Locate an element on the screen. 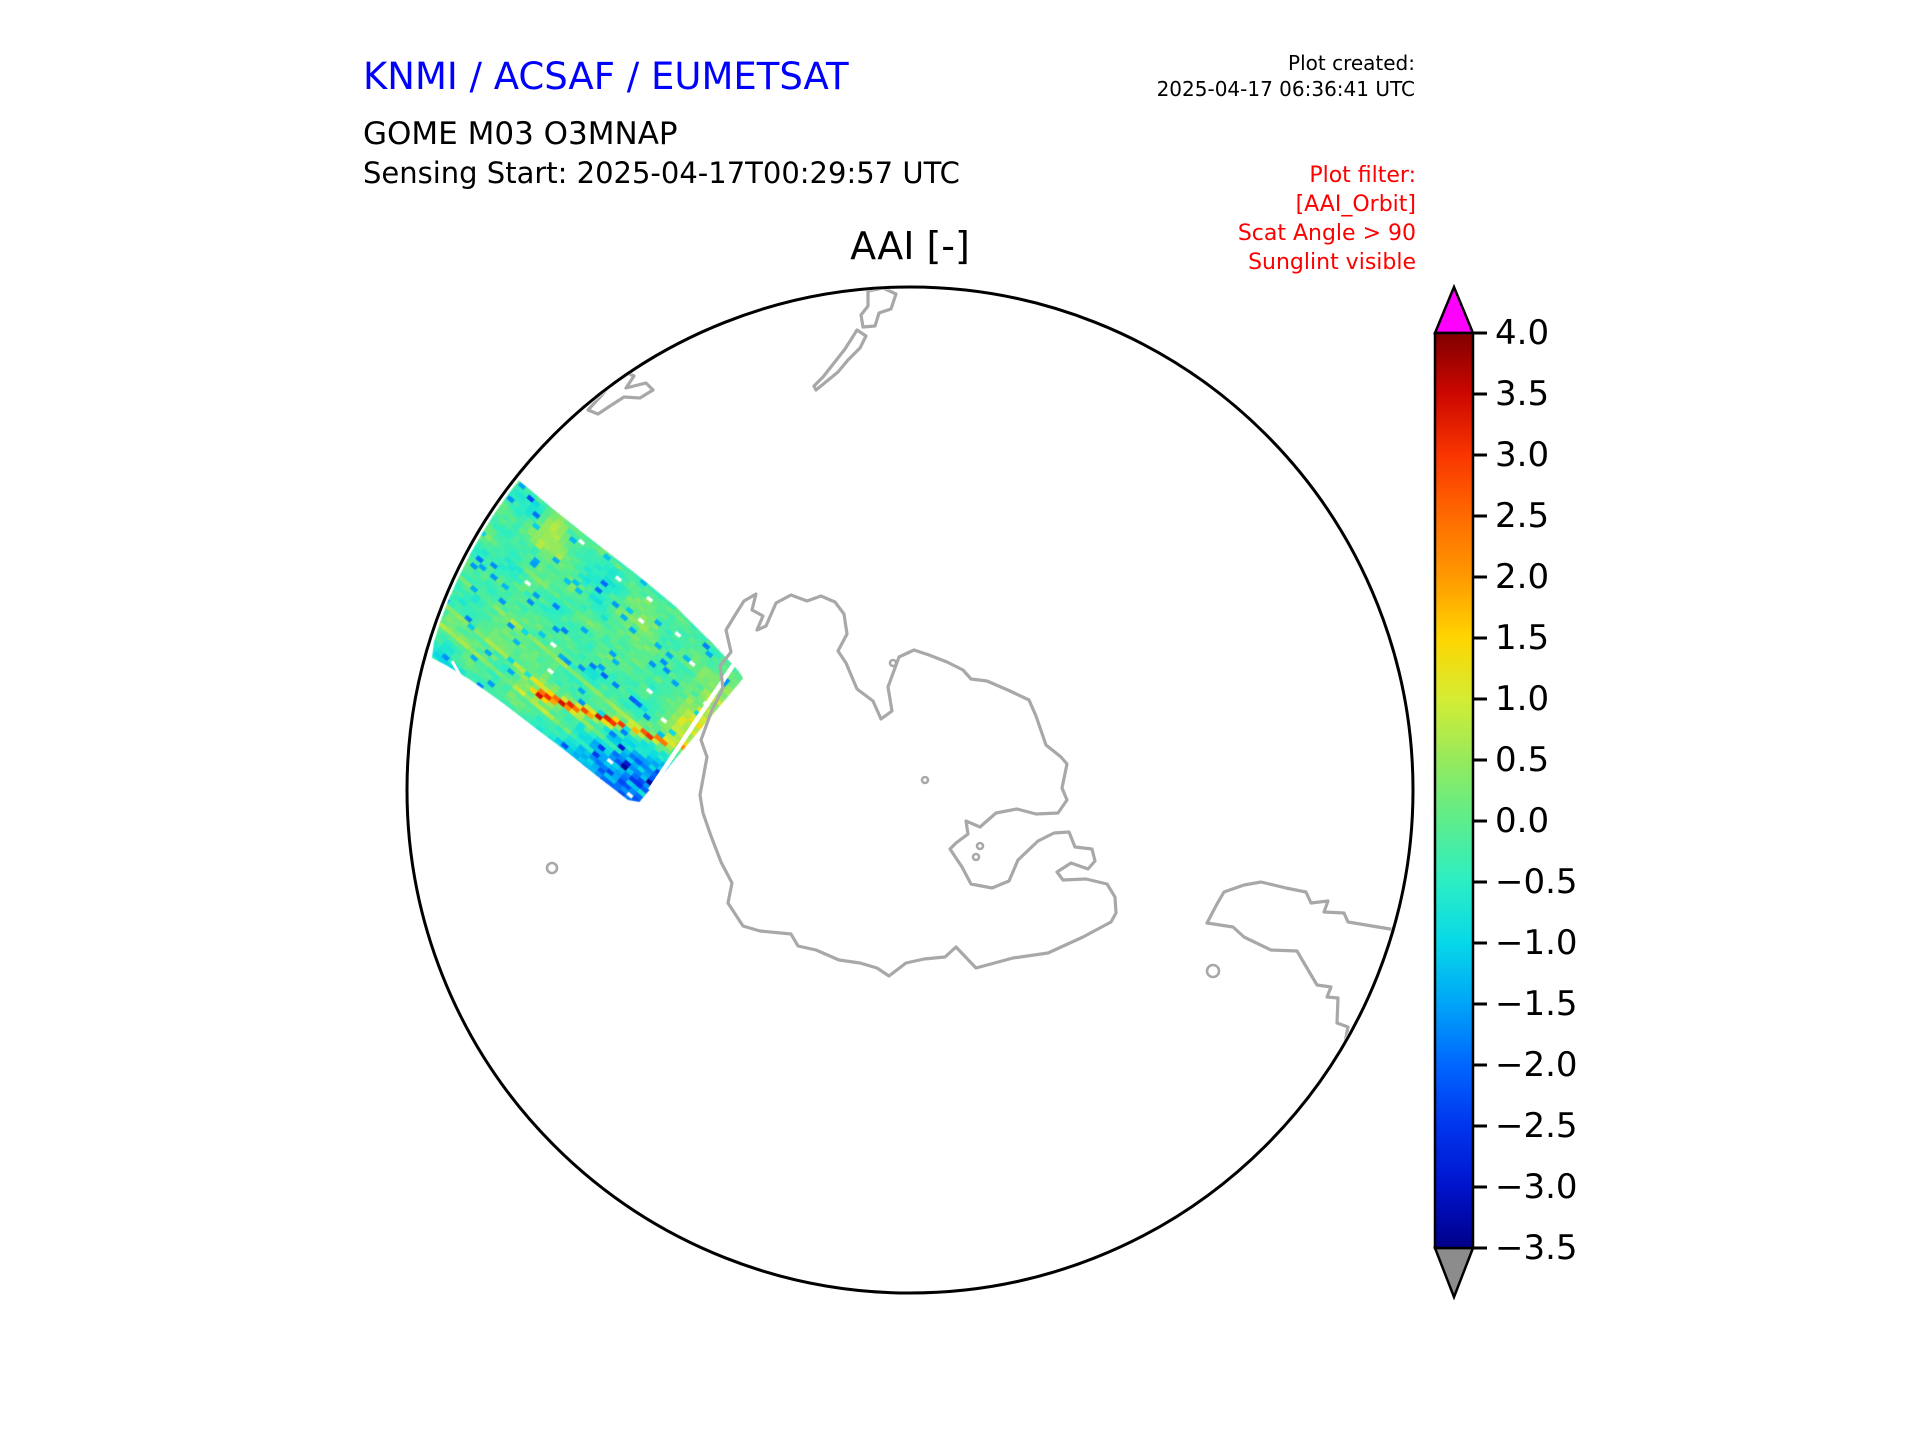 The image size is (1920, 1440). colorbar-tick-label: −3.5 is located at coordinates (1536, 1248).